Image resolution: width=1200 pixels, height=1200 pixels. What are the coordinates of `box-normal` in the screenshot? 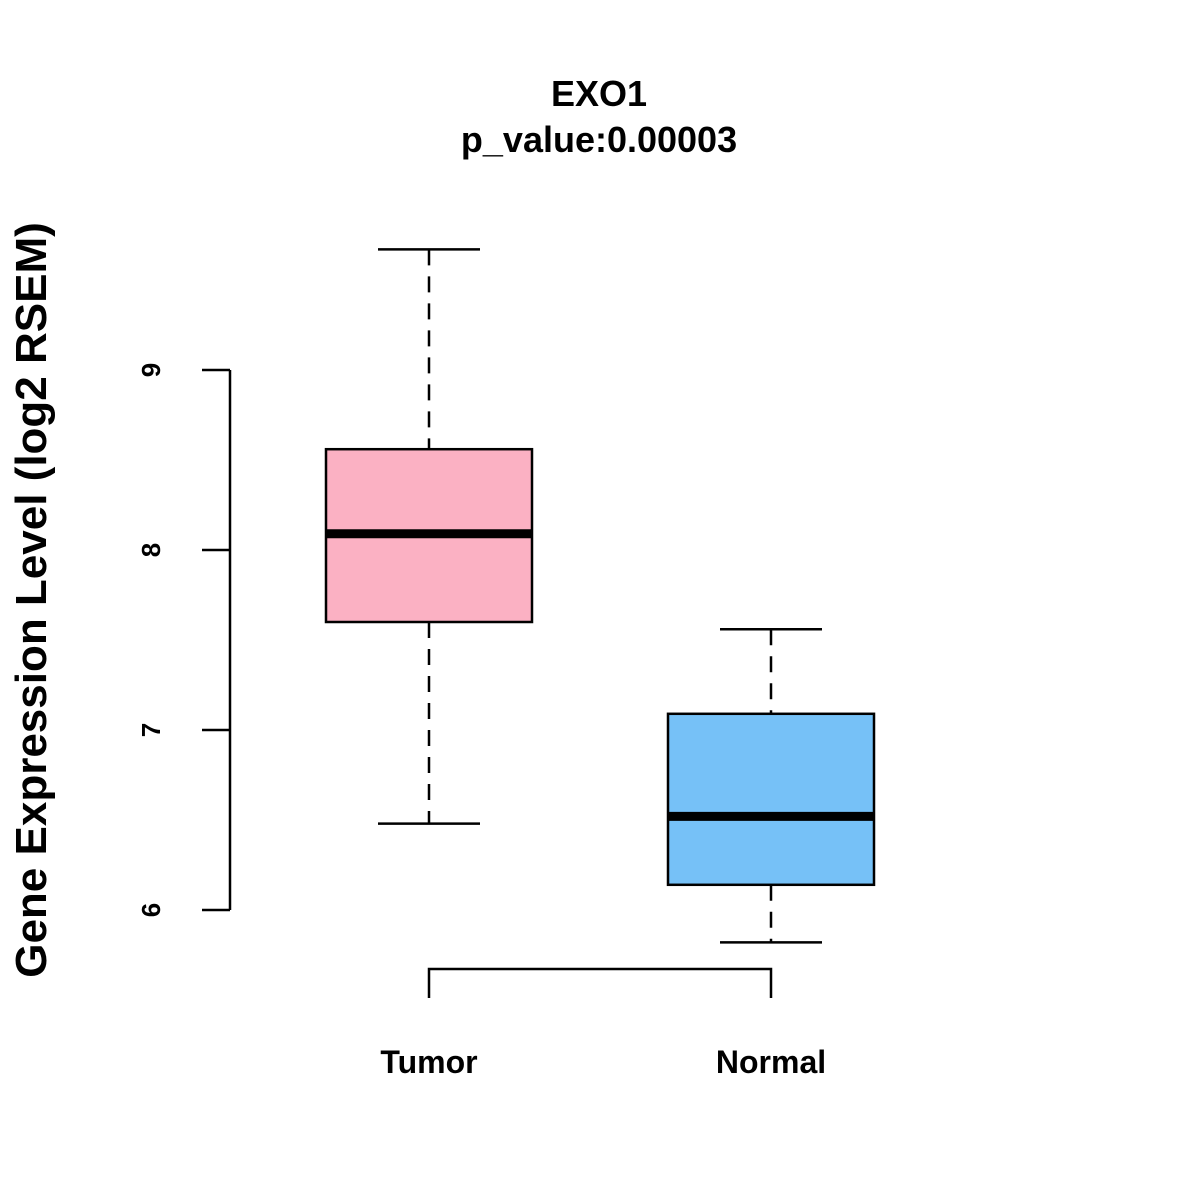 It's located at (771, 785).